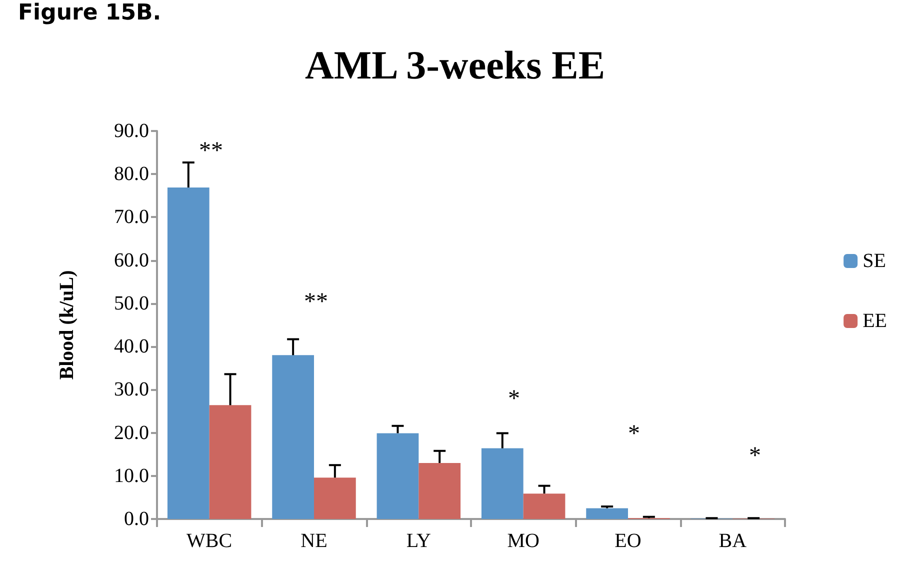  I want to click on legend-label: EE, so click(875, 321).